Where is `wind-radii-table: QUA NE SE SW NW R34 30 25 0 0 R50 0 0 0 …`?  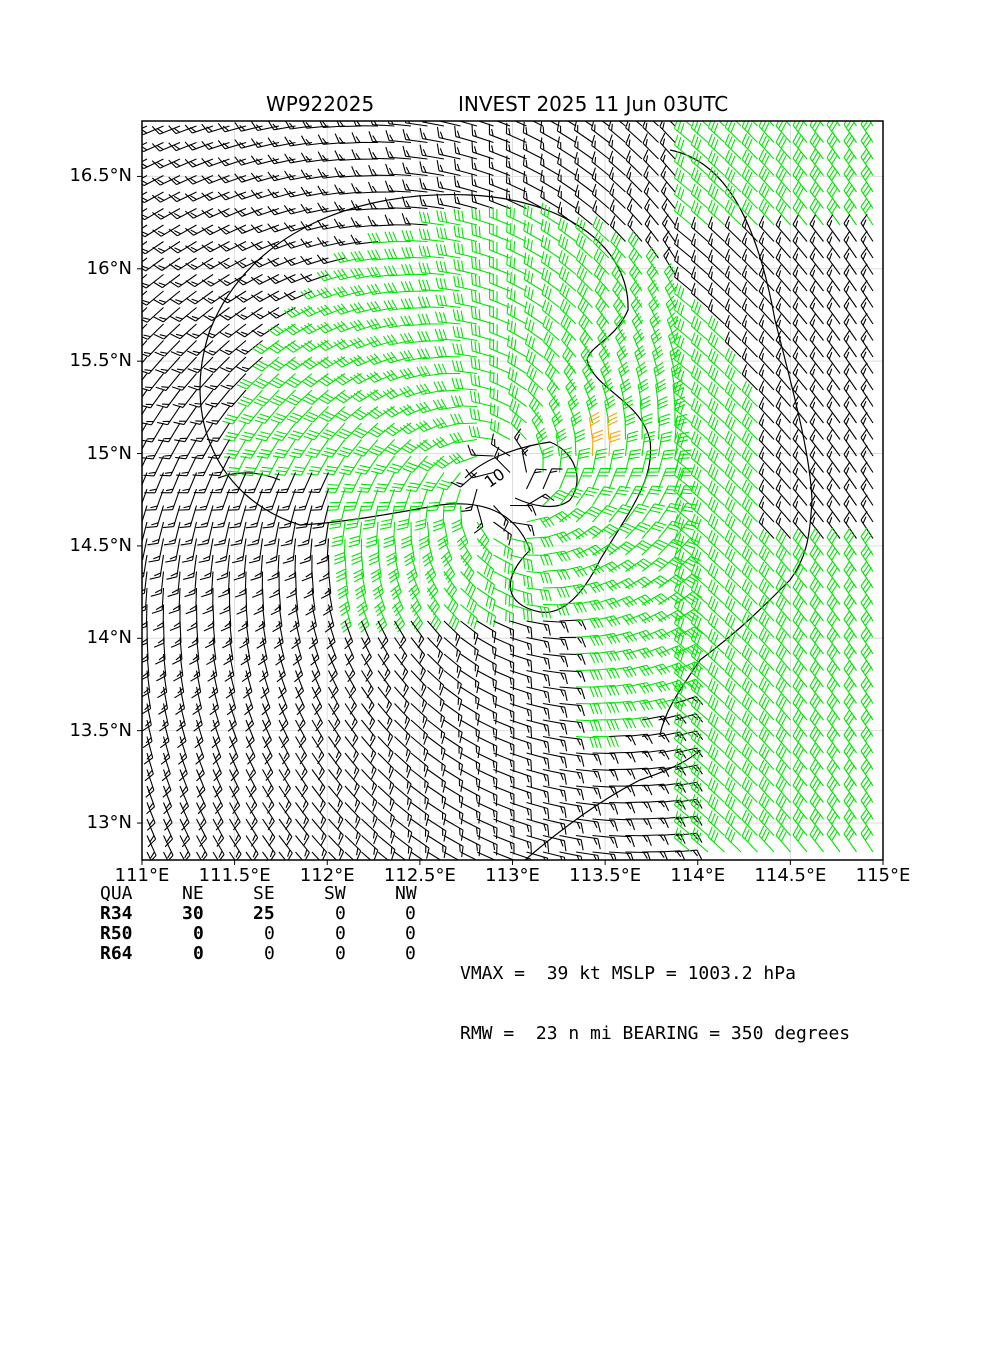
wind-radii-table: QUA NE SE SW NW R34 30 25 0 0 R50 0 0 0 … is located at coordinates (270, 926).